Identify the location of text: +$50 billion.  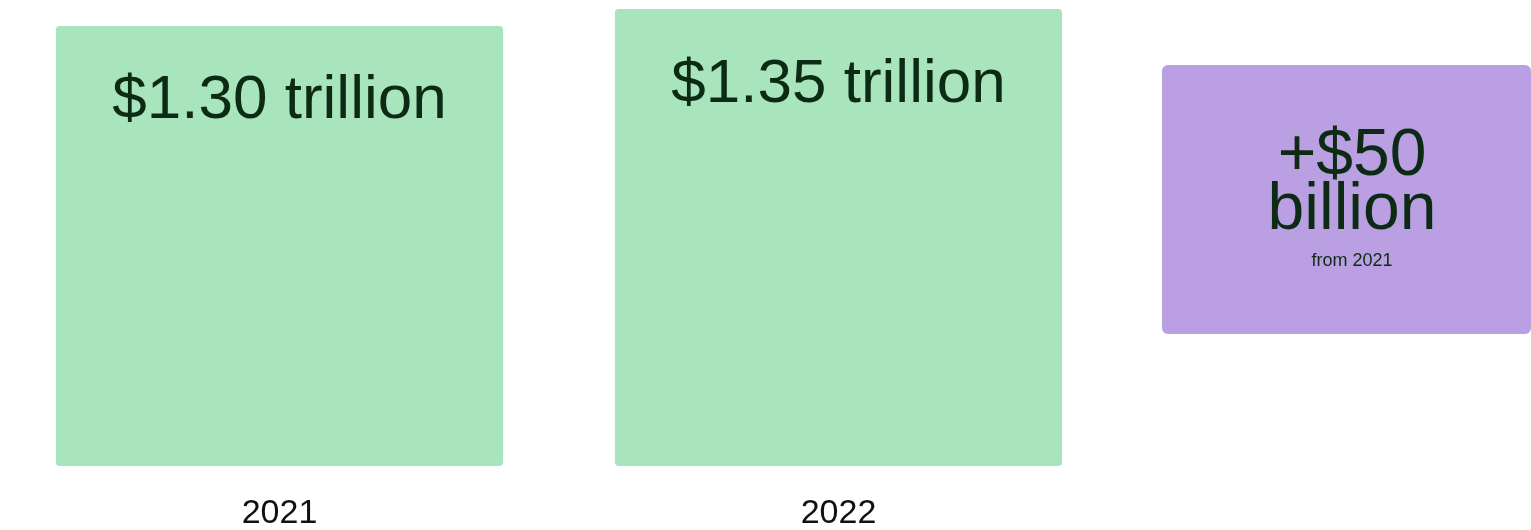
(1352, 179).